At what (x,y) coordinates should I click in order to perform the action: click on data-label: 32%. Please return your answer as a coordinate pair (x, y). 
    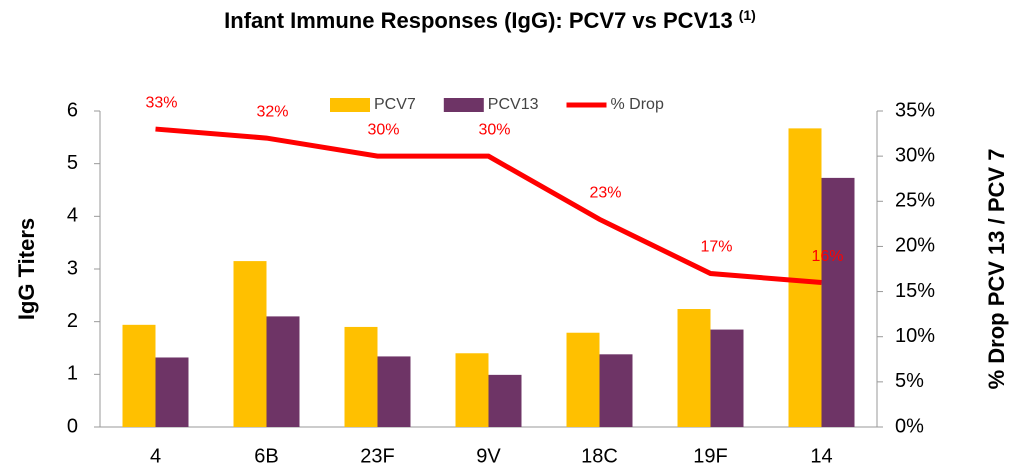
    Looking at the image, I should click on (272, 111).